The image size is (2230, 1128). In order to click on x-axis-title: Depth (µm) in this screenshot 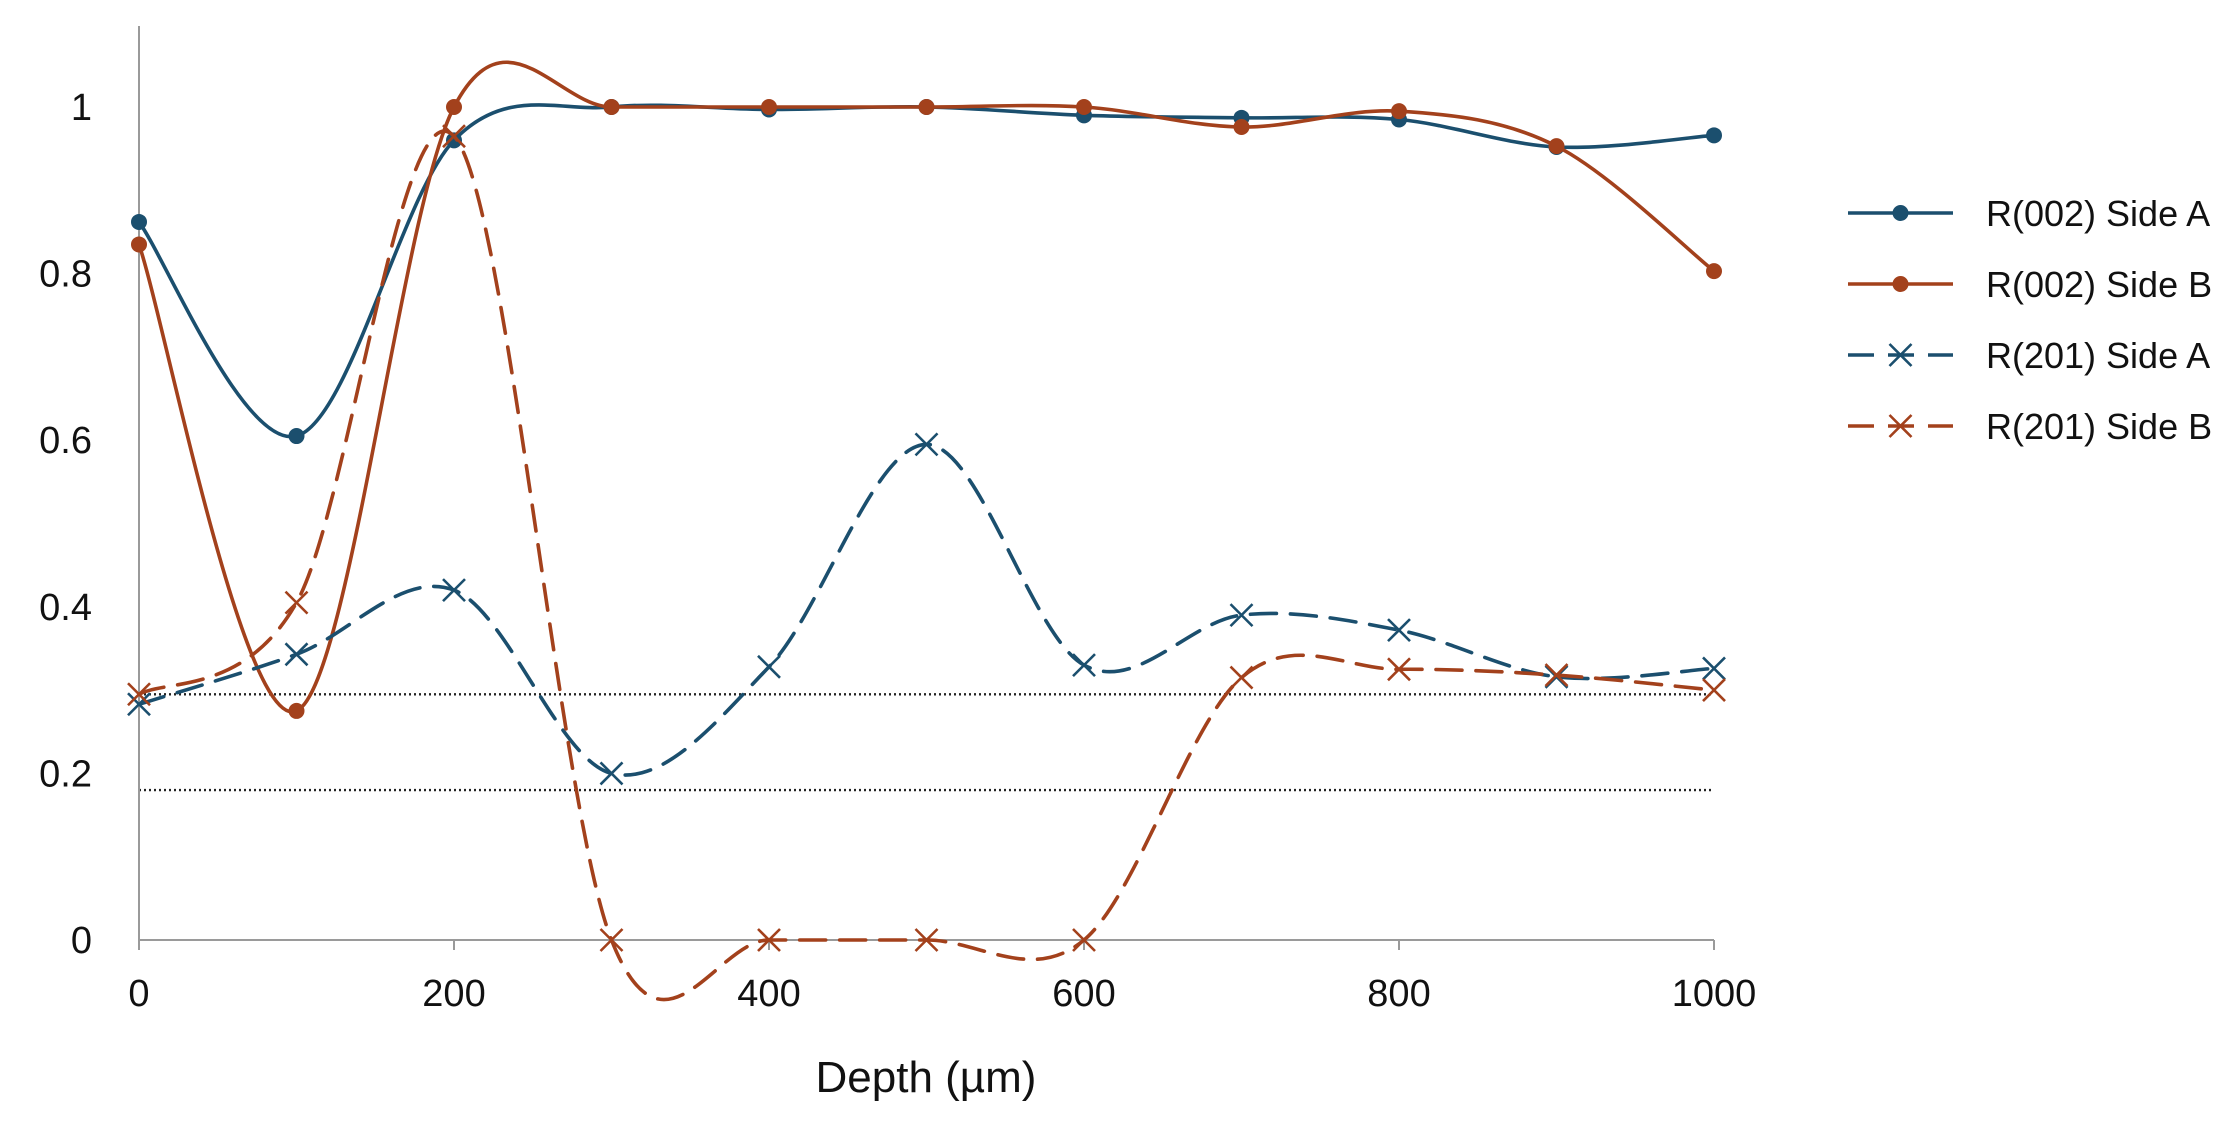, I will do `click(926, 1077)`.